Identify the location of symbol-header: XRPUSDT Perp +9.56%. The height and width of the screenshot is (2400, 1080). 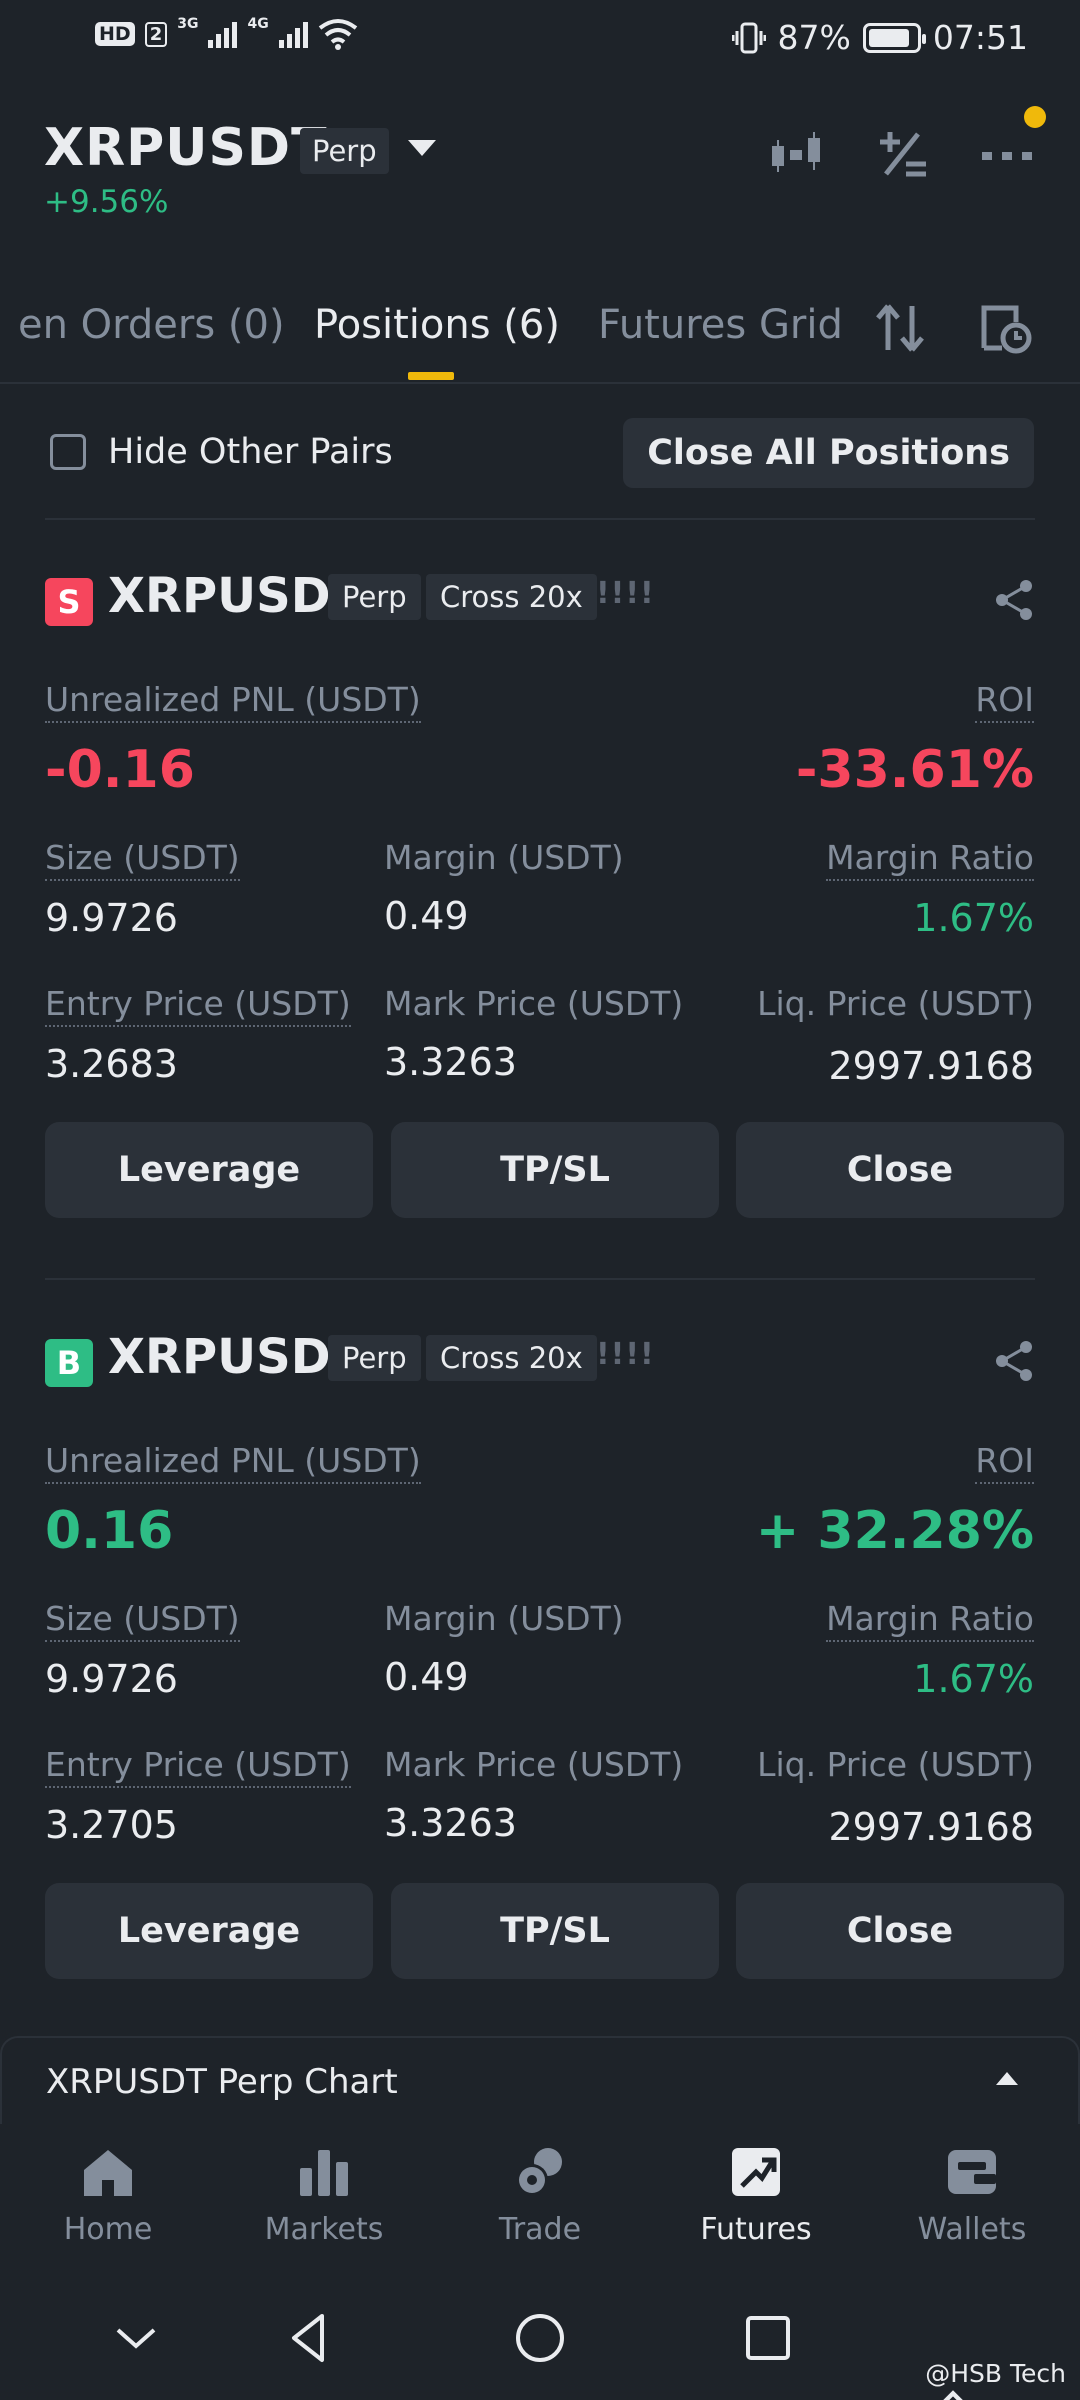
(540, 170).